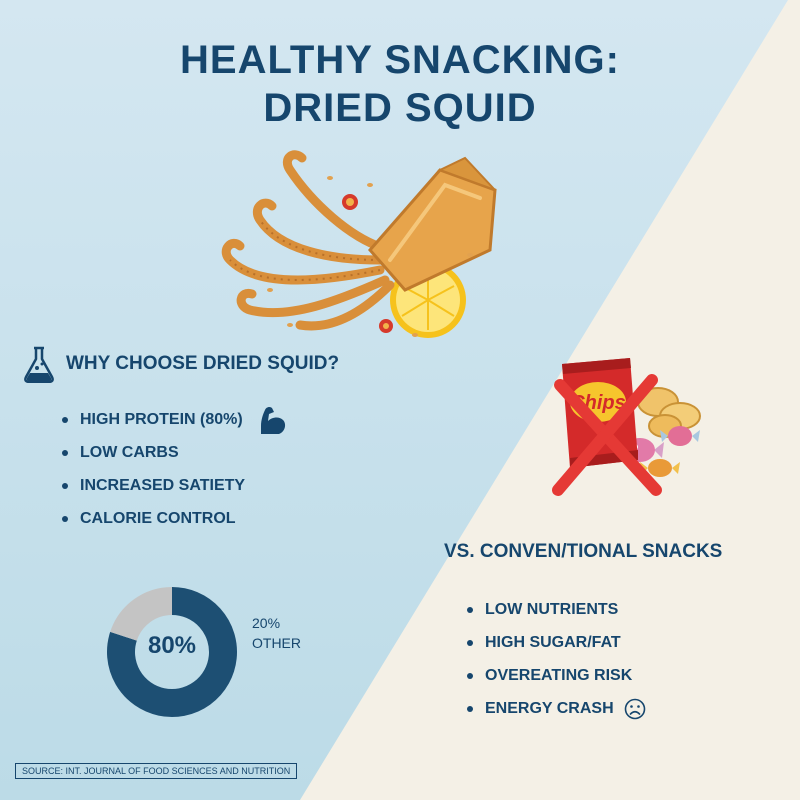 The image size is (800, 800). What do you see at coordinates (172, 645) in the screenshot?
I see `donut-center-label: 80%` at bounding box center [172, 645].